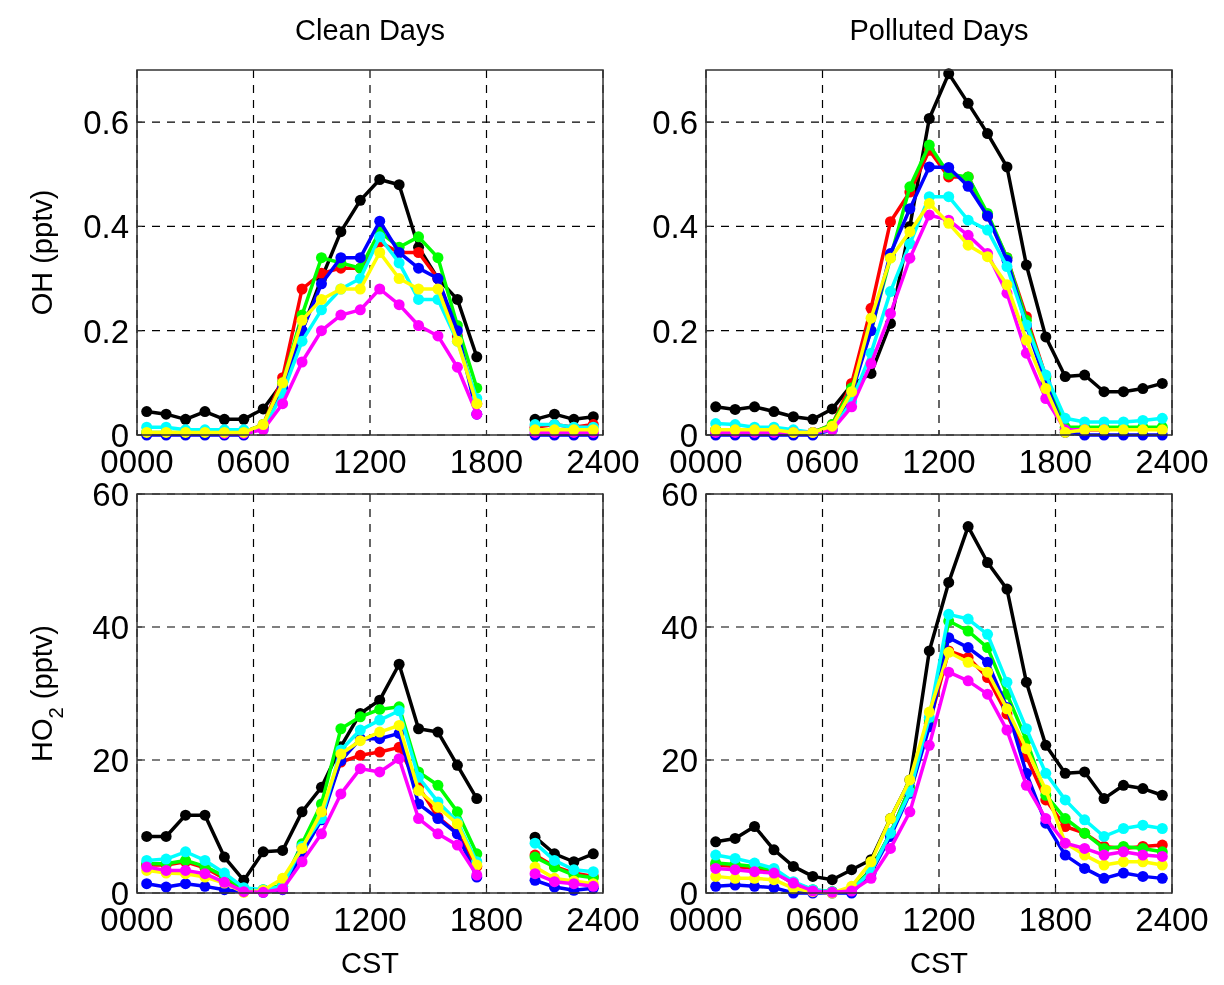 The image size is (1224, 985). Describe the element at coordinates (939, 30) in the screenshot. I see `chart-title: Polluted Days` at that location.